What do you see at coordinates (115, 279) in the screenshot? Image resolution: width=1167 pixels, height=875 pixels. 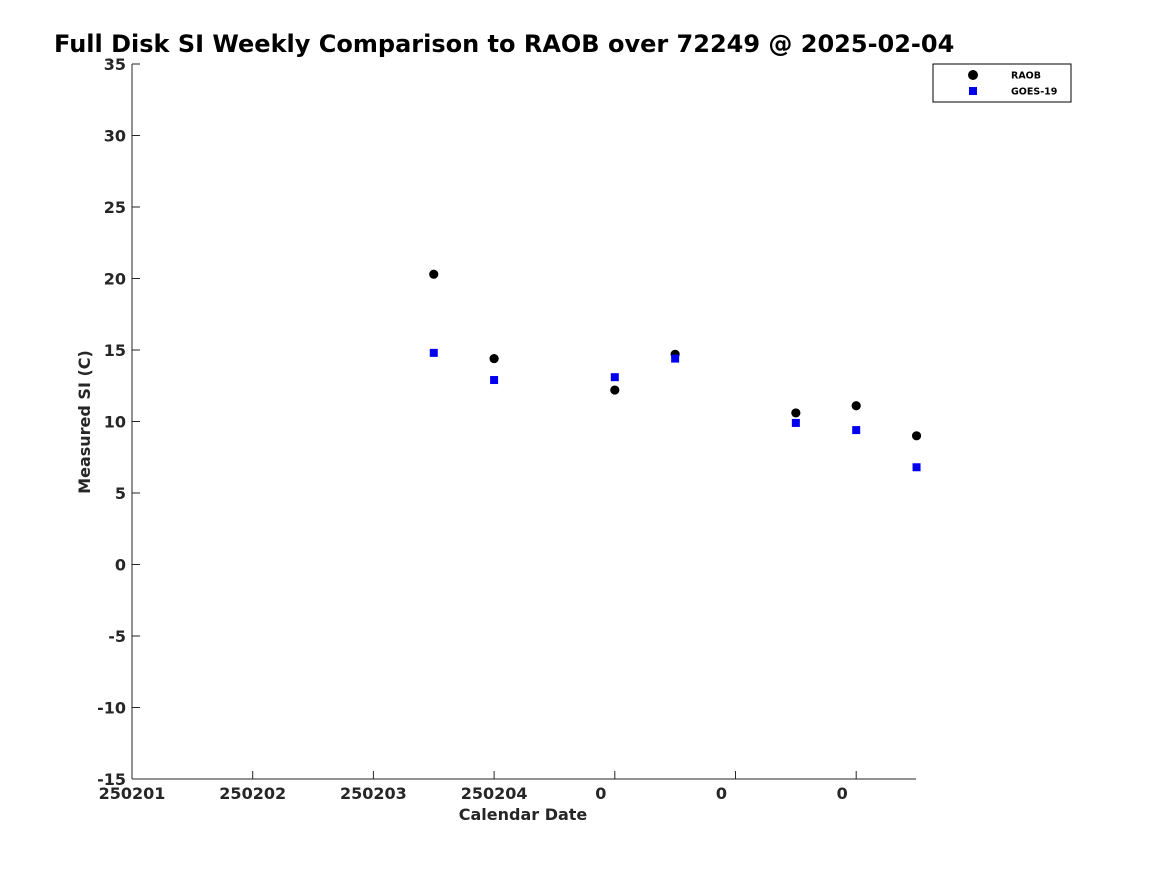 I see `y-tick-label: 20` at bounding box center [115, 279].